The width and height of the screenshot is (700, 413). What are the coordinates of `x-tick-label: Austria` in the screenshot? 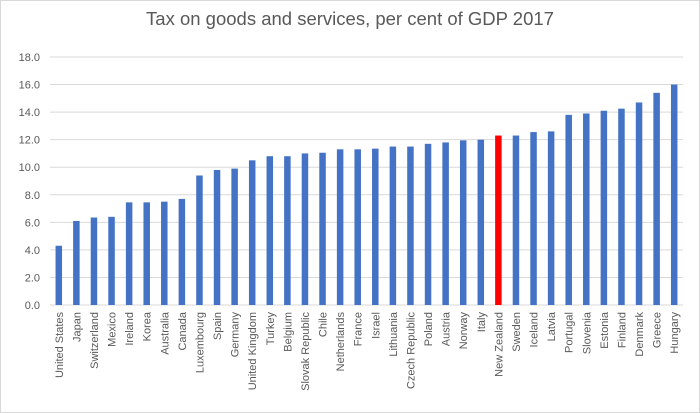 It's located at (447, 328).